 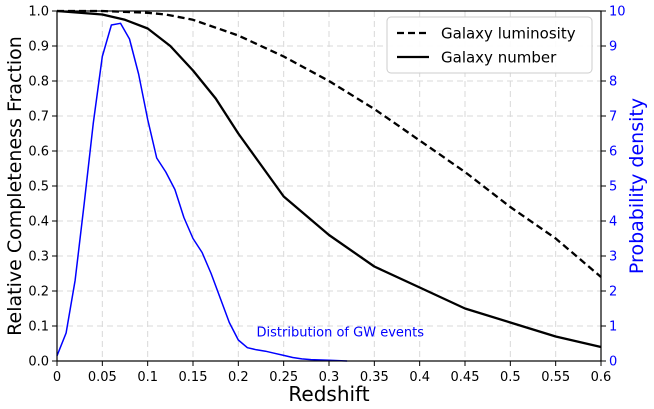 What do you see at coordinates (613, 257) in the screenshot?
I see `y-right-tick-label: 3` at bounding box center [613, 257].